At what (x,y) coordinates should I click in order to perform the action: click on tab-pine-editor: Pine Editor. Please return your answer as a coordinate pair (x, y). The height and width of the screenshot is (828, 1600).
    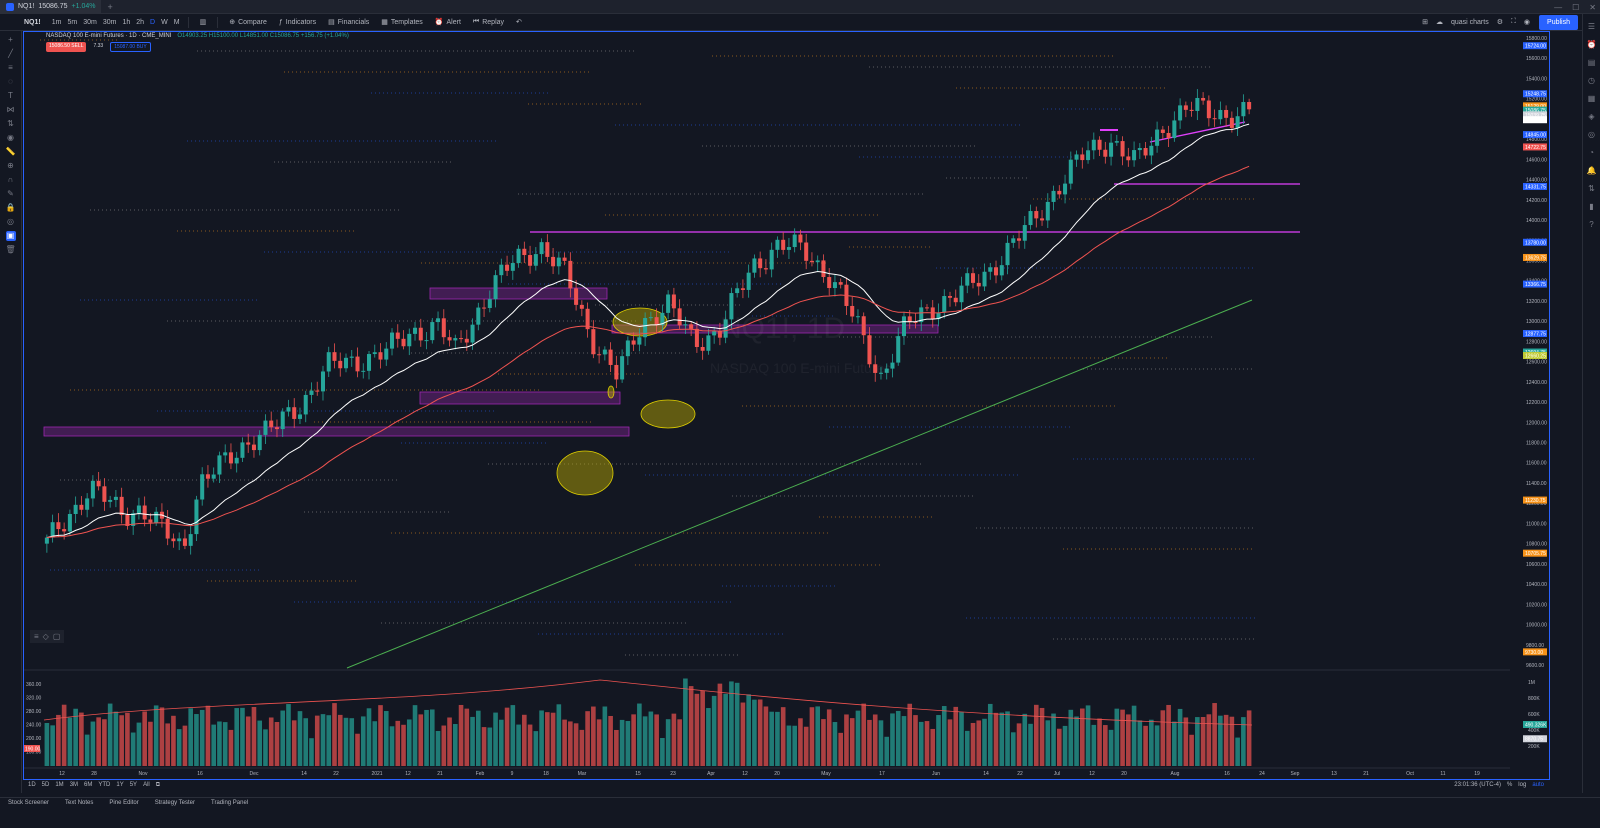
    Looking at the image, I should click on (124, 803).